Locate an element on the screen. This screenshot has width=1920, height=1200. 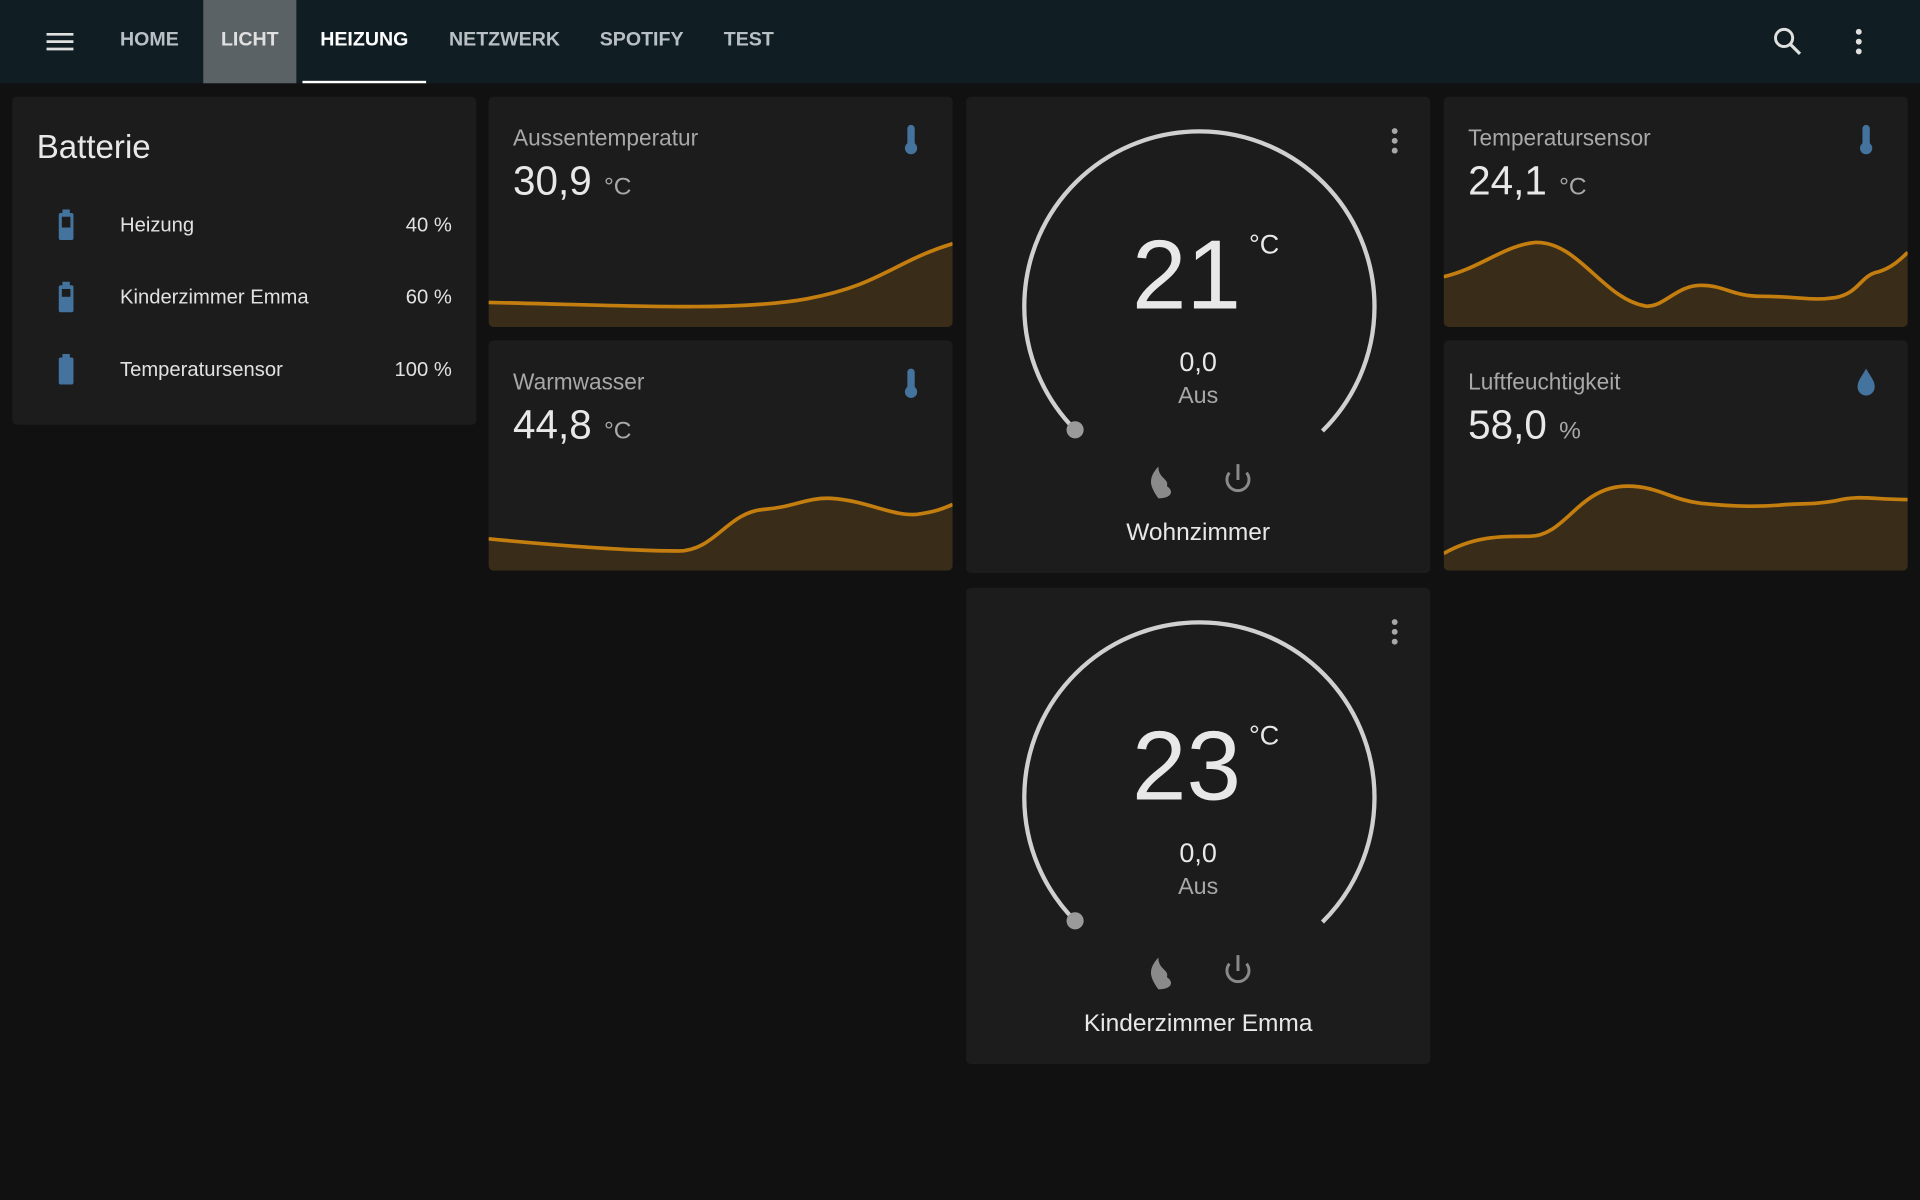
drop is located at coordinates (1866, 382).